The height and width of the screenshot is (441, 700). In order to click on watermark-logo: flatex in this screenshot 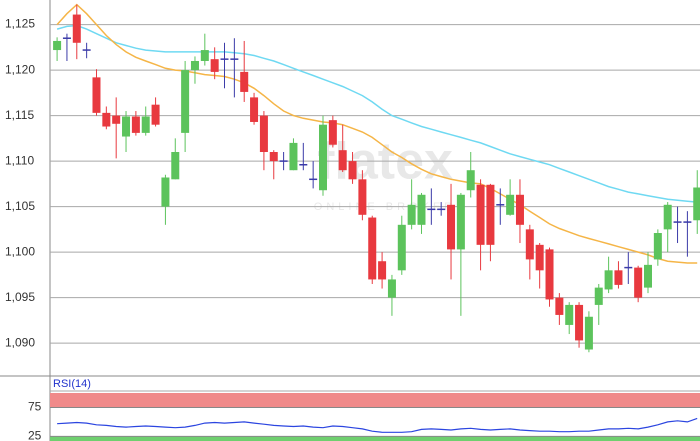, I will do `click(385, 162)`.